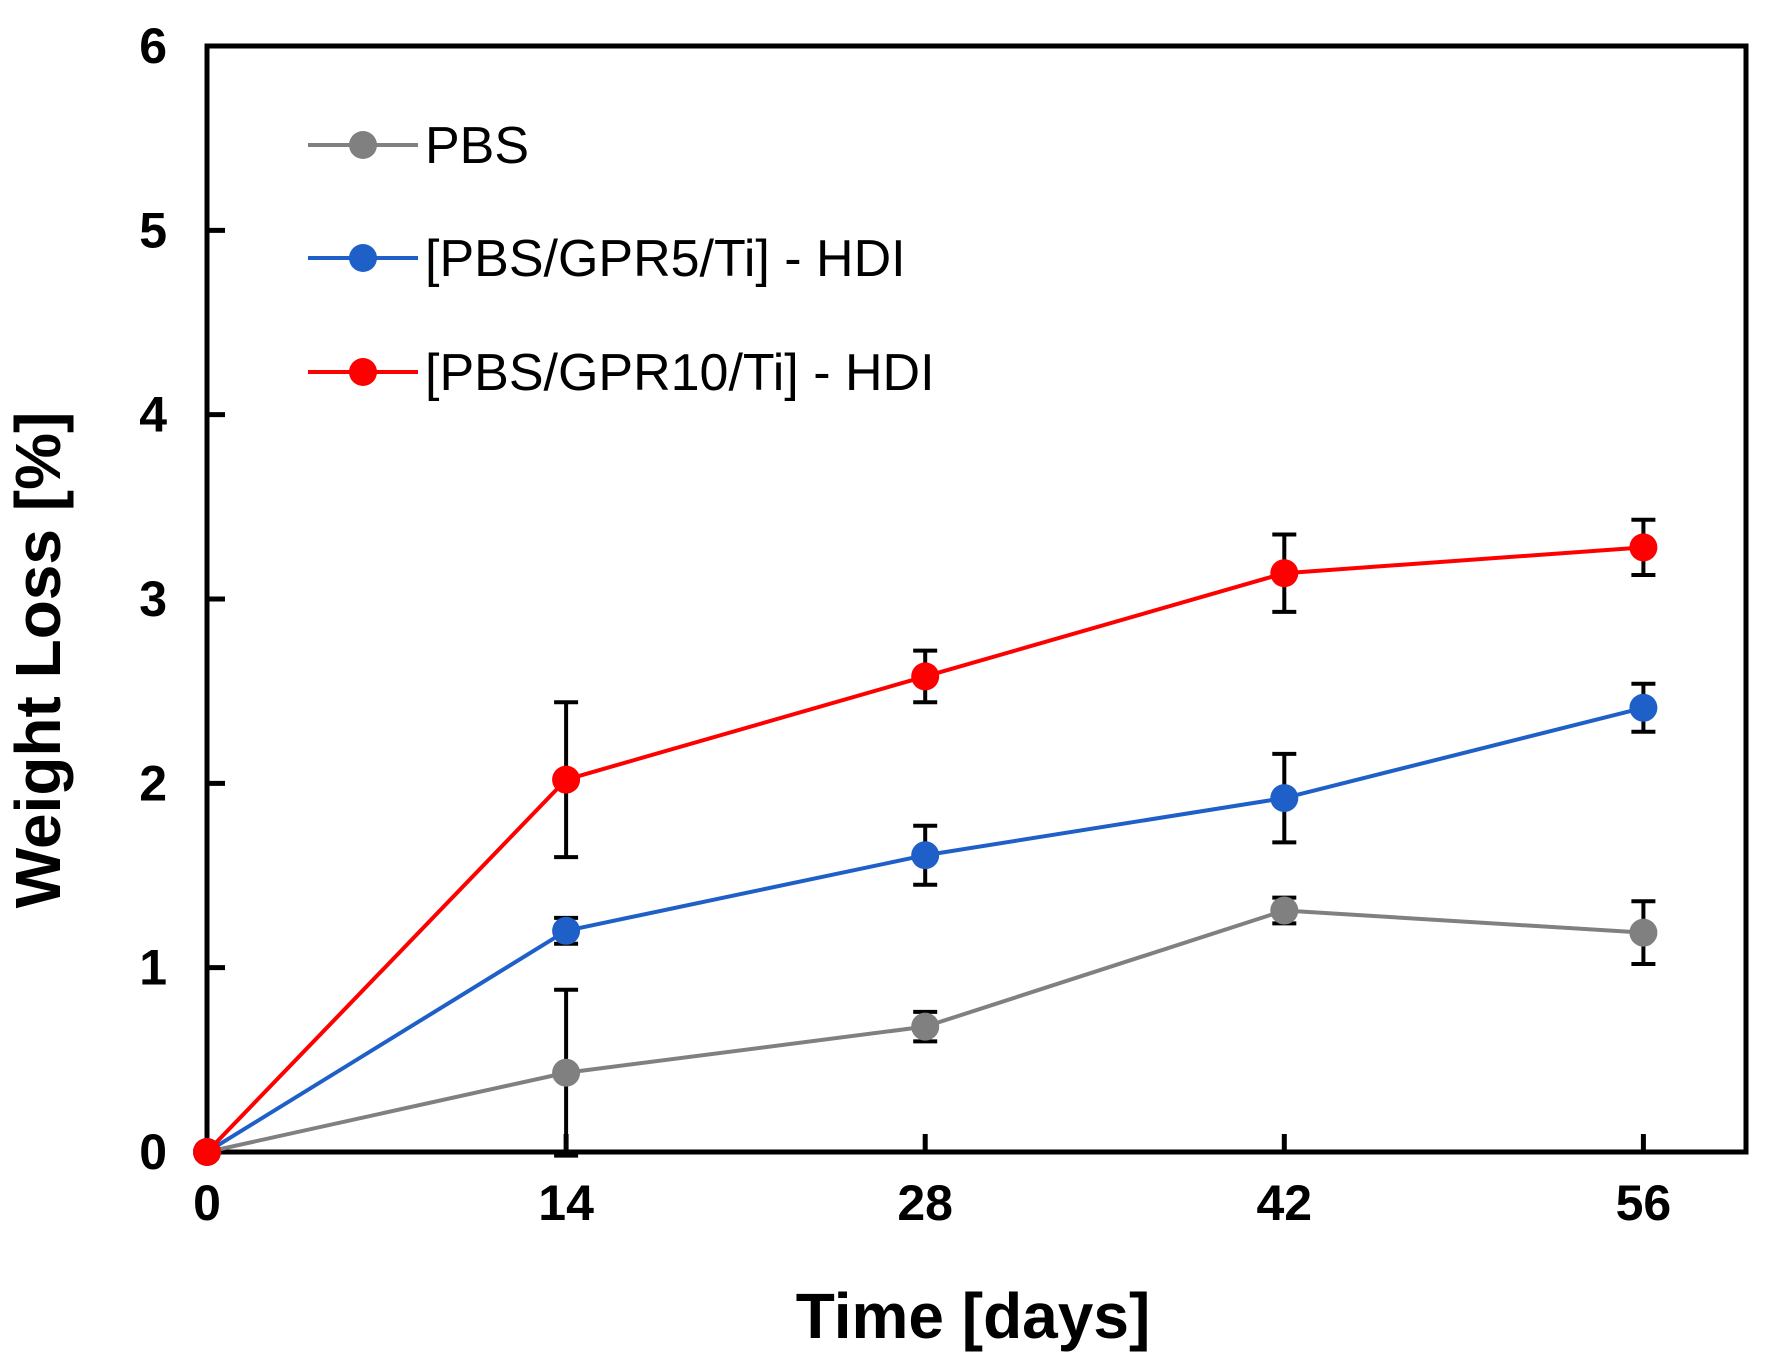  What do you see at coordinates (1284, 1203) in the screenshot?
I see `x-tick-label-42: 42` at bounding box center [1284, 1203].